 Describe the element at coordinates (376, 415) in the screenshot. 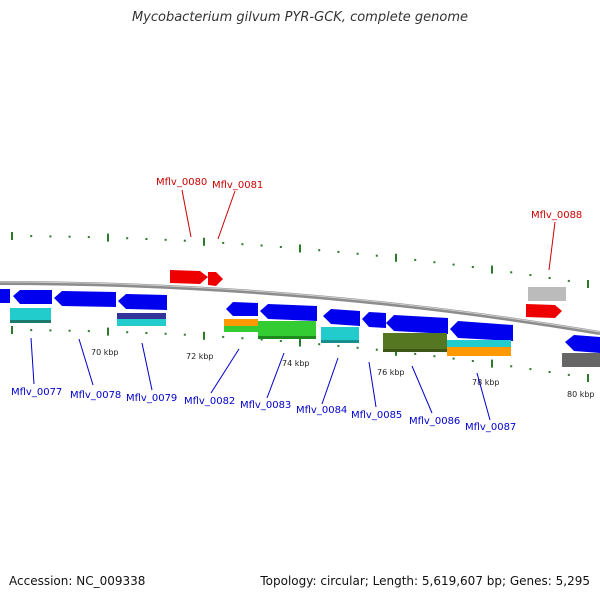

I see `label-mflv-0085: Mflv_0085` at that location.